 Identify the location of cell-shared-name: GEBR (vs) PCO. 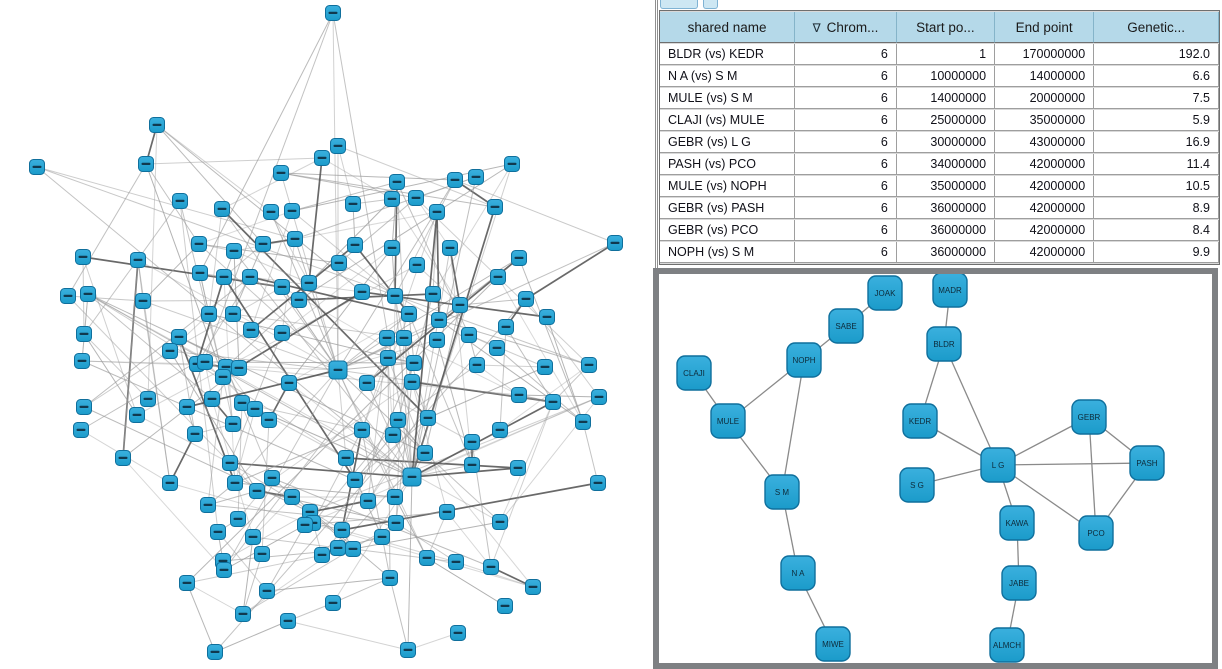
(728, 230).